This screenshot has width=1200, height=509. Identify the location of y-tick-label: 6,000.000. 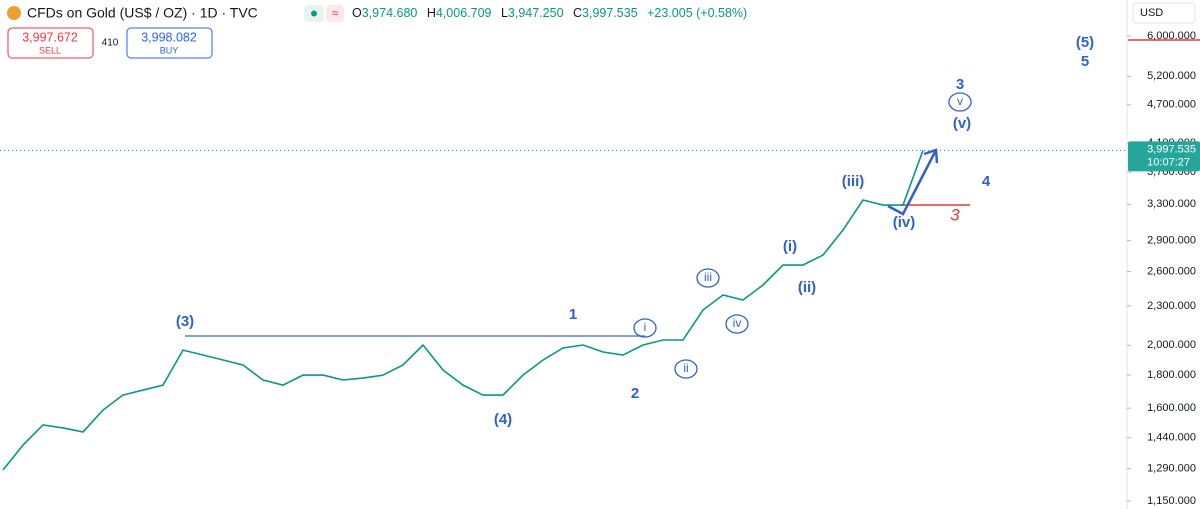
(1171, 36).